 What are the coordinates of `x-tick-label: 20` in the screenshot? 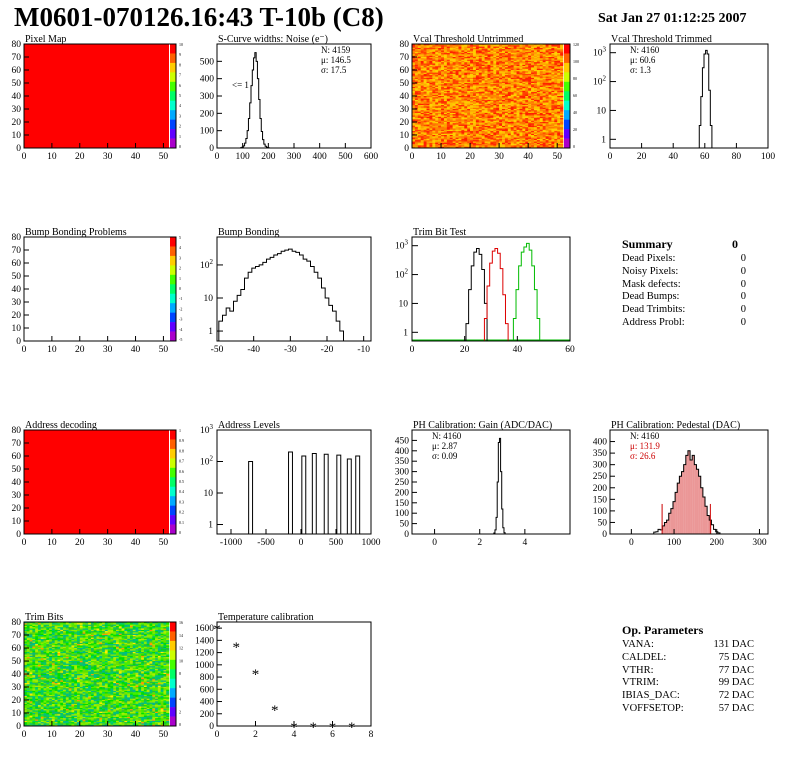 It's located at (80, 157).